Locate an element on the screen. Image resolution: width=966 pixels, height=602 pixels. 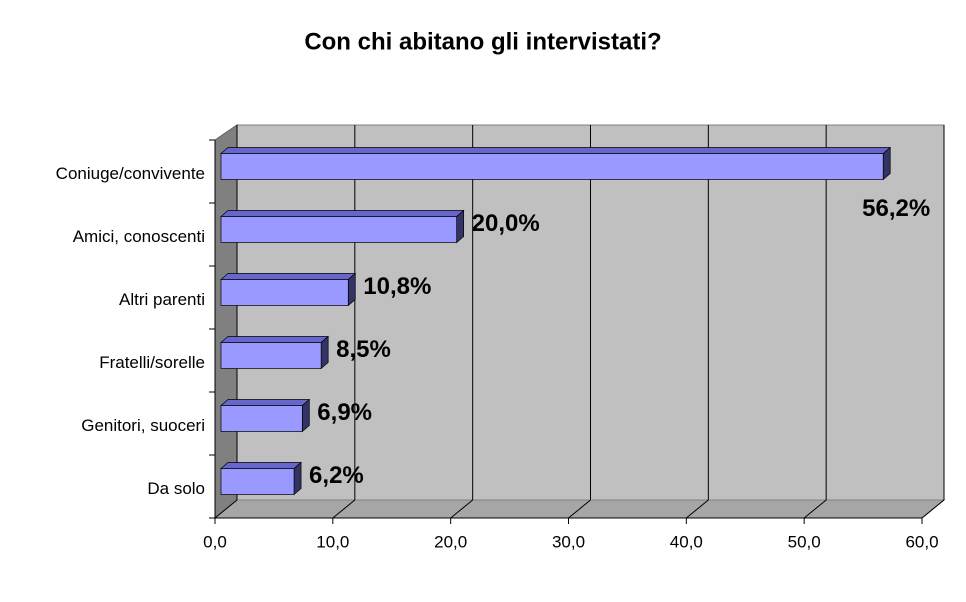
value-label: 6,2% is located at coordinates (336, 475).